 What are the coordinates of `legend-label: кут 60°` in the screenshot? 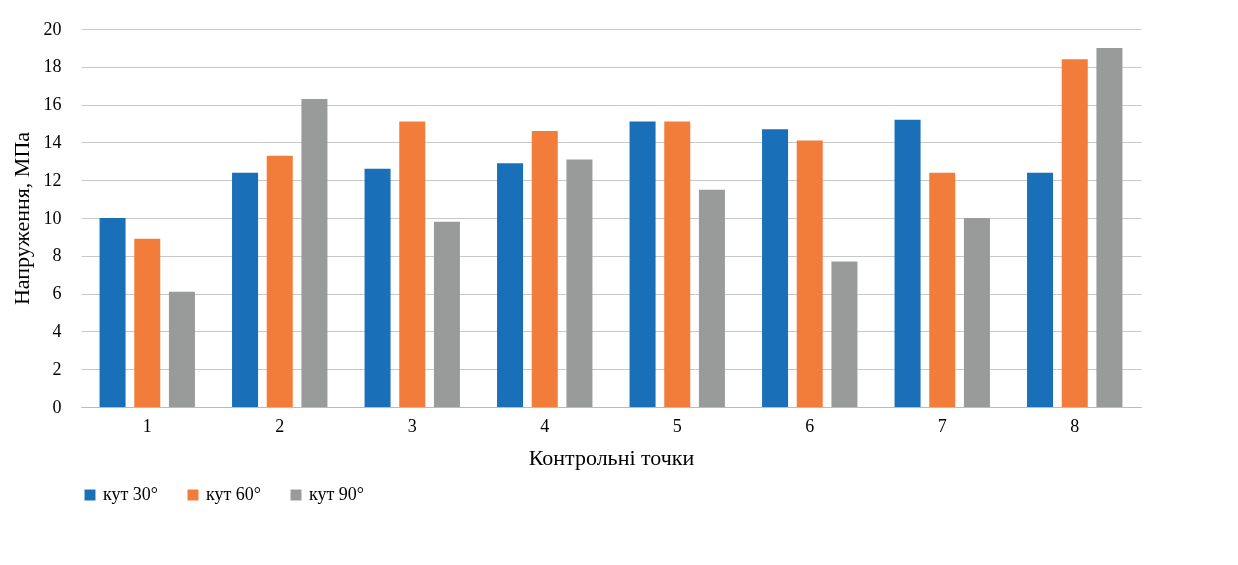 It's located at (234, 494).